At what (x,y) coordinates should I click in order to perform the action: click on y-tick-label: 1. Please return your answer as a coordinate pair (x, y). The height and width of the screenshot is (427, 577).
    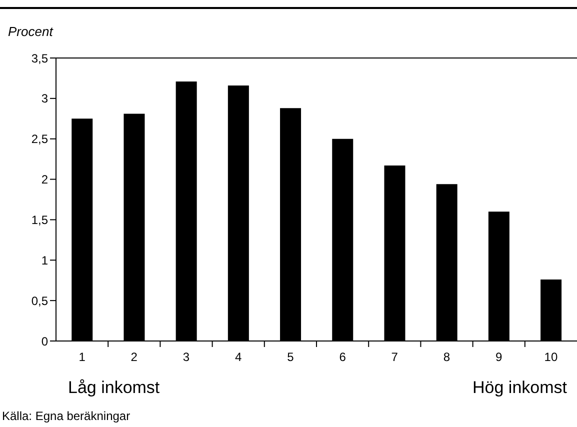
    Looking at the image, I should click on (44, 260).